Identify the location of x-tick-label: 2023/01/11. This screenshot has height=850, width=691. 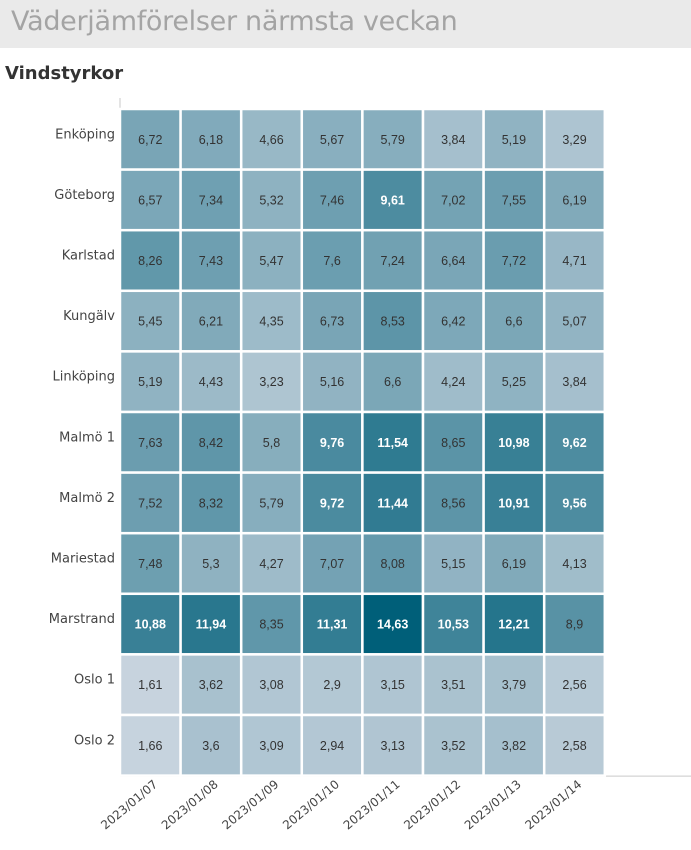
(372, 804).